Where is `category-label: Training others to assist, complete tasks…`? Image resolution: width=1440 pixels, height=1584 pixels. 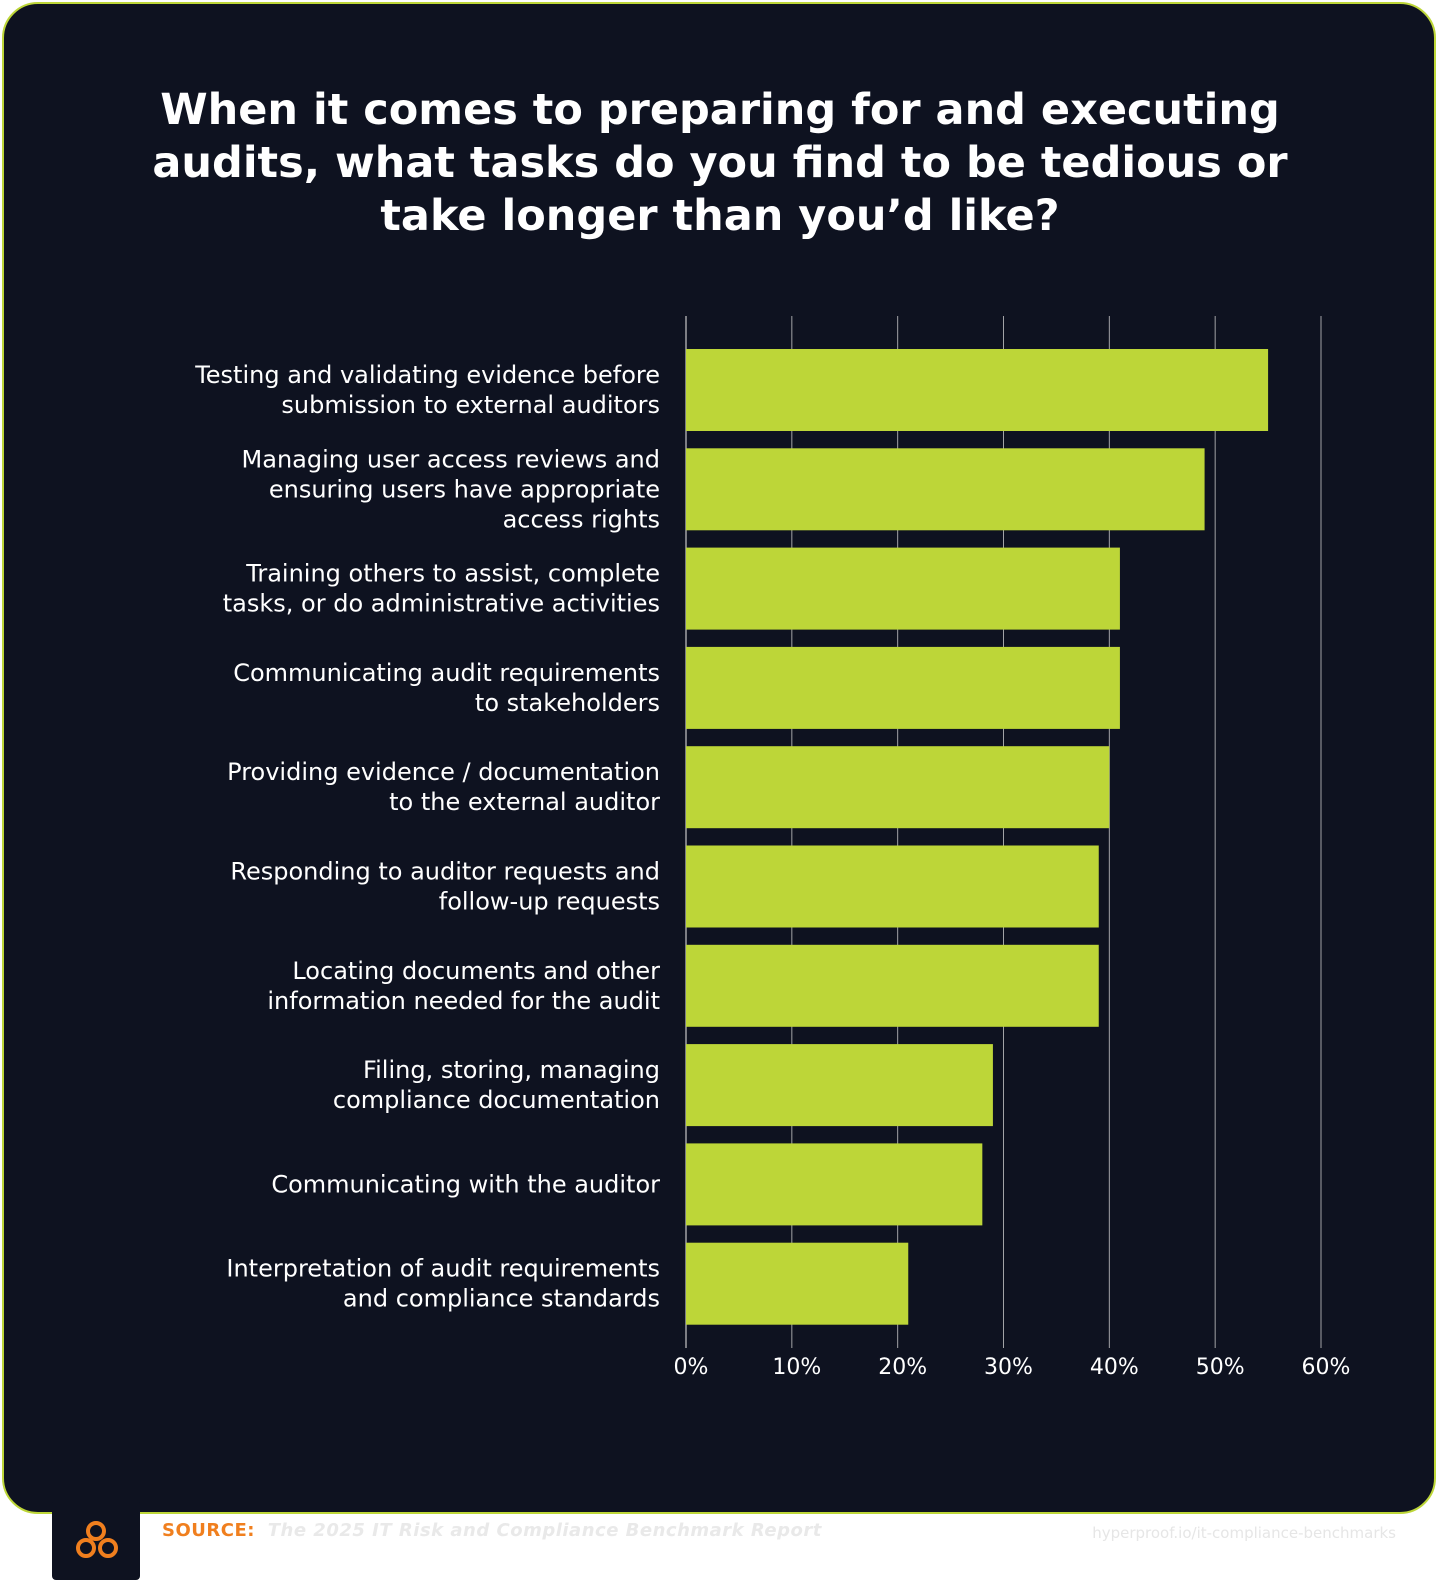 category-label: Training others to assist, complete tasks… is located at coordinates (441, 589).